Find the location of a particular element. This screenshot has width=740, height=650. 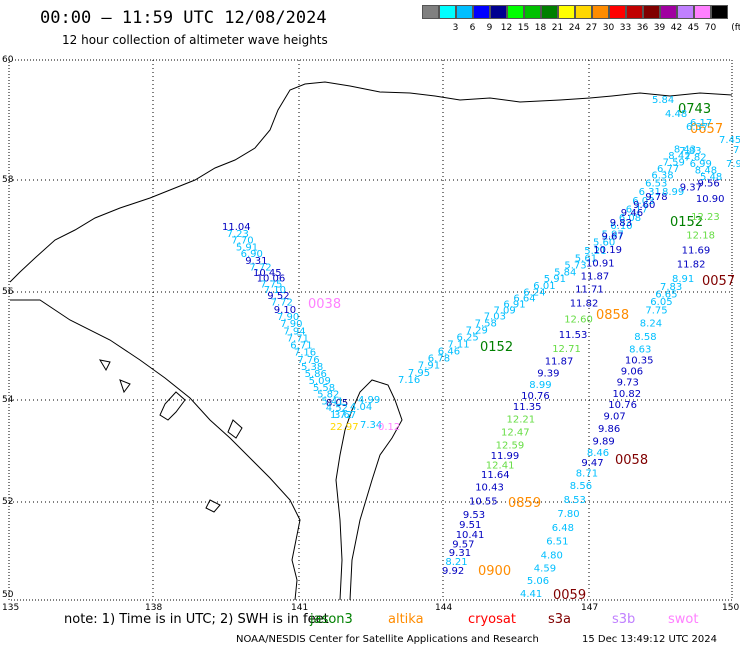

pass-time-altika: 0657 is located at coordinates (706, 129).